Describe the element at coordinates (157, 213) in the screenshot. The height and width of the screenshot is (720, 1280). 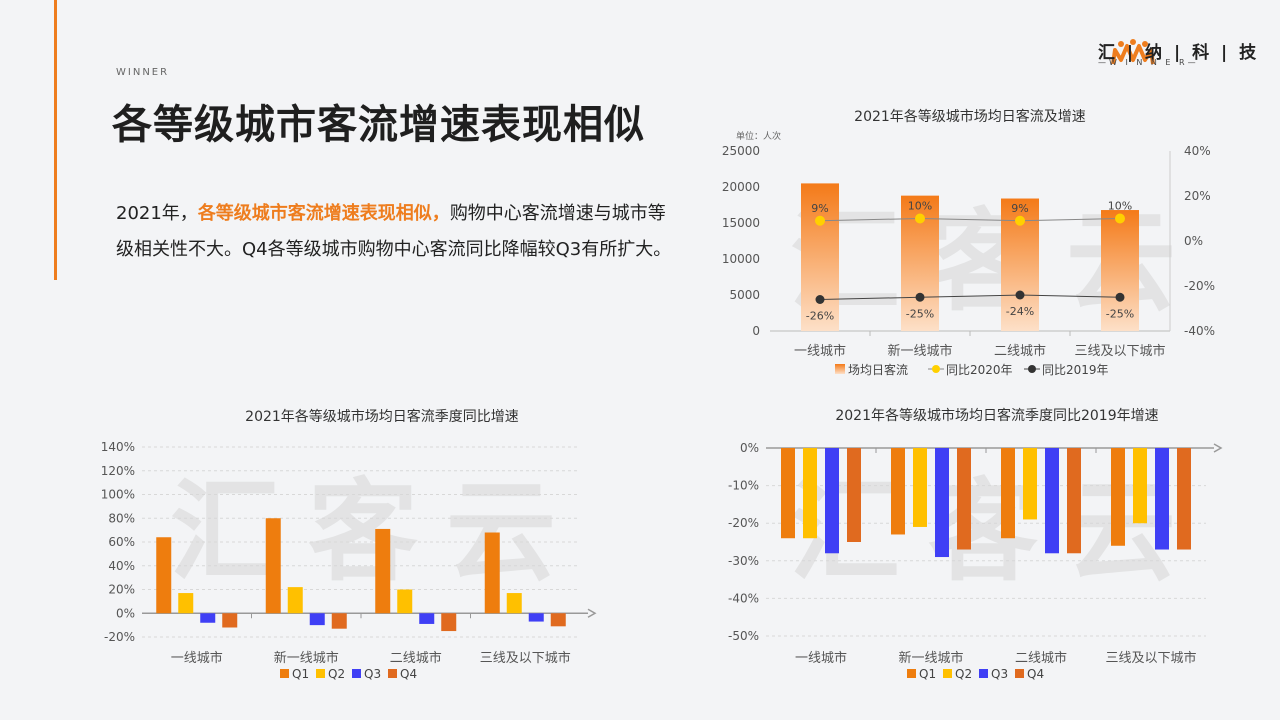
I see `summary-pre: 2021年，` at that location.